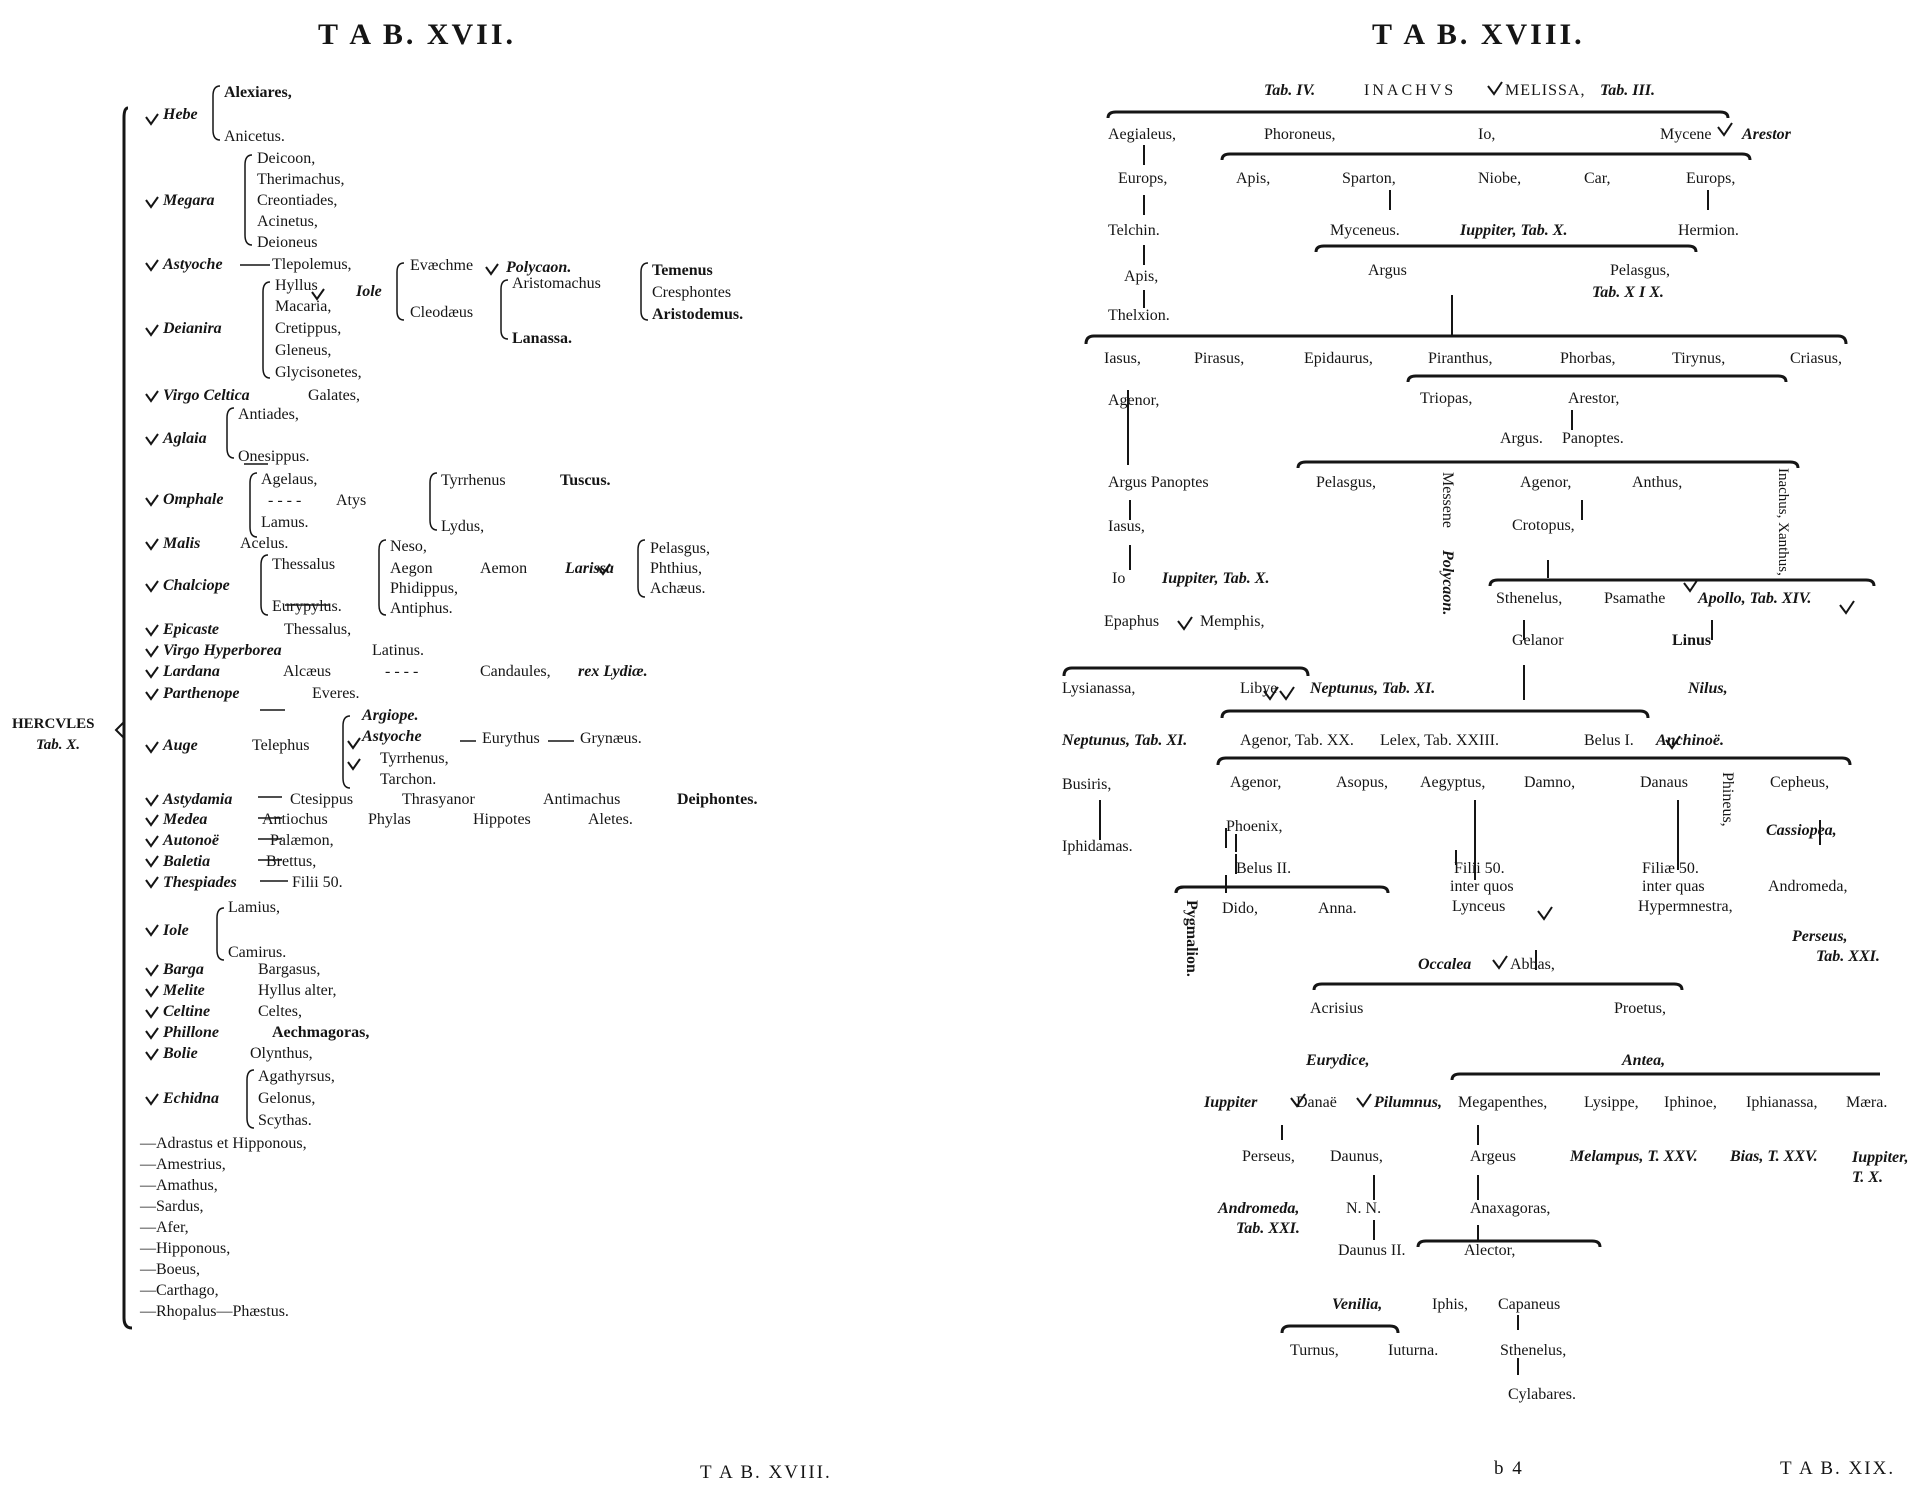  What do you see at coordinates (351, 500) in the screenshot?
I see `child-atys: Atys` at bounding box center [351, 500].